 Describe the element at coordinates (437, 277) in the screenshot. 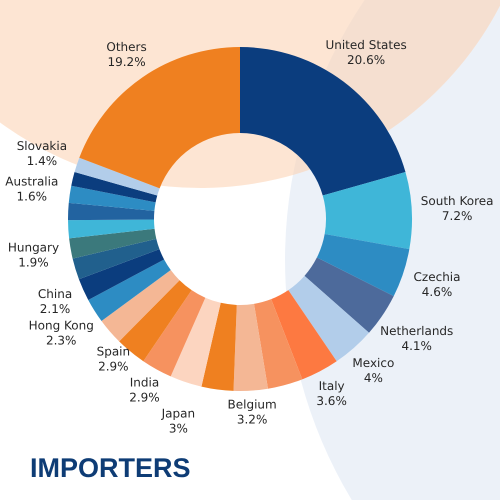

I see `slice-label: Czechia` at that location.